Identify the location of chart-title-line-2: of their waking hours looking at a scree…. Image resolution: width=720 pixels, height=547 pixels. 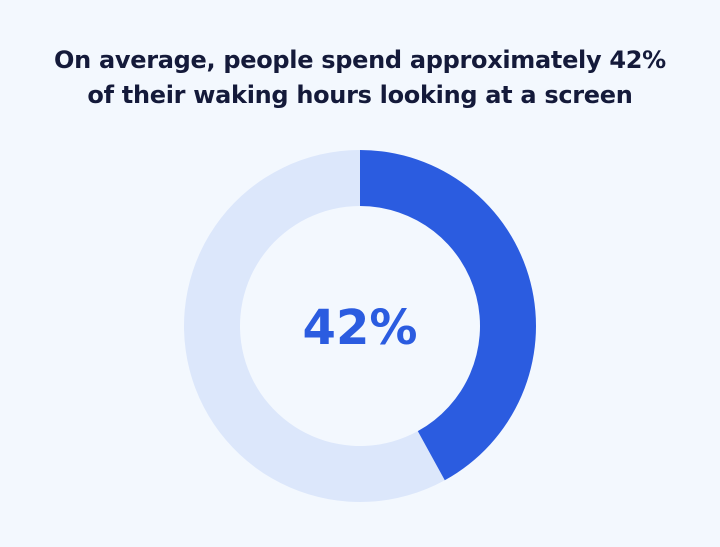
(360, 95).